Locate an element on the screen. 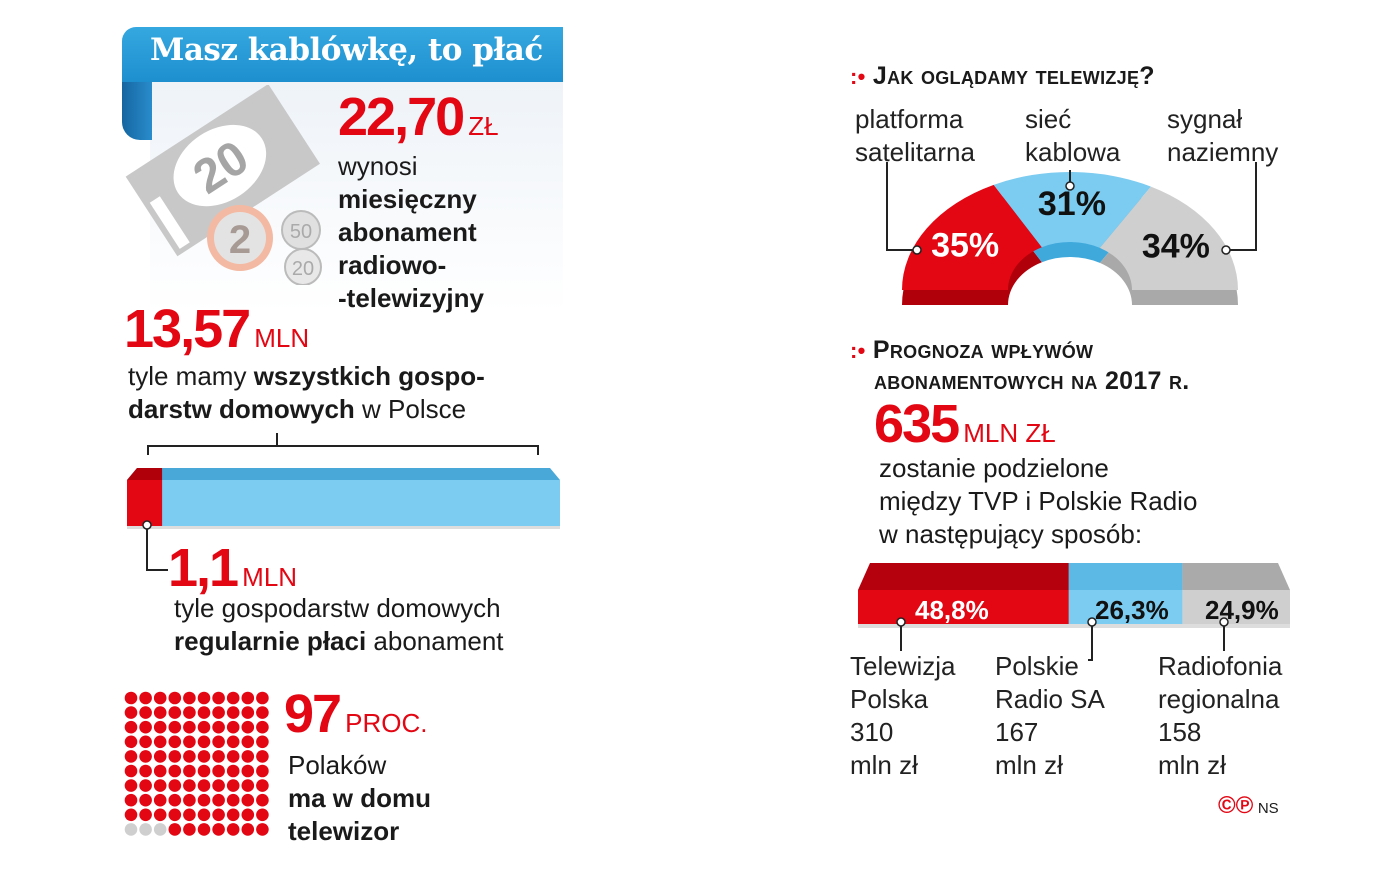  bracket is located at coordinates (343, 444).